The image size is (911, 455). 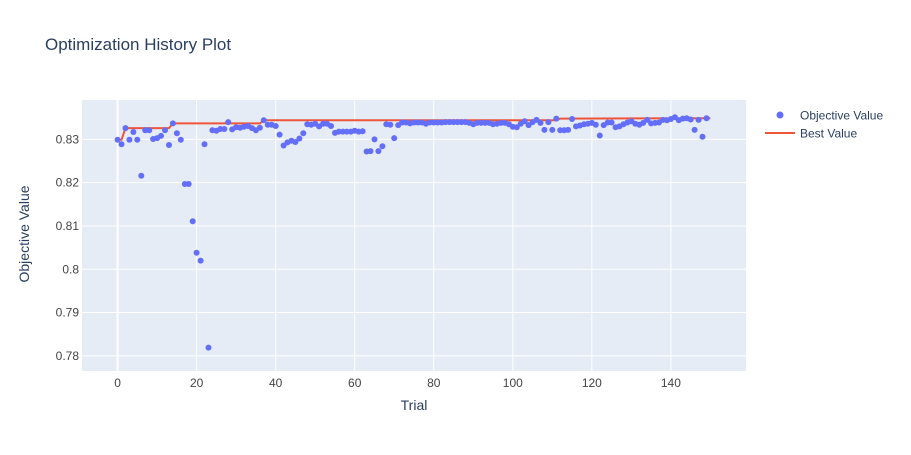 I want to click on y-tick-label: 0.83, so click(x=68, y=139).